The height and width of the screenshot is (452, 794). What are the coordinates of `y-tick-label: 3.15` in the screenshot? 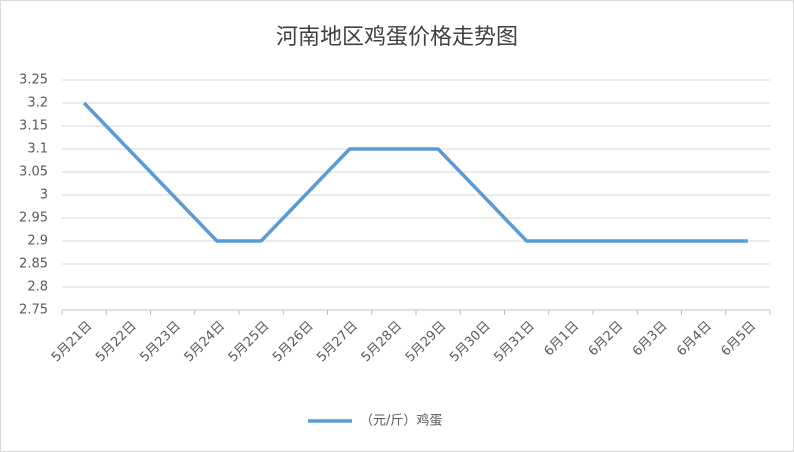 It's located at (33, 126).